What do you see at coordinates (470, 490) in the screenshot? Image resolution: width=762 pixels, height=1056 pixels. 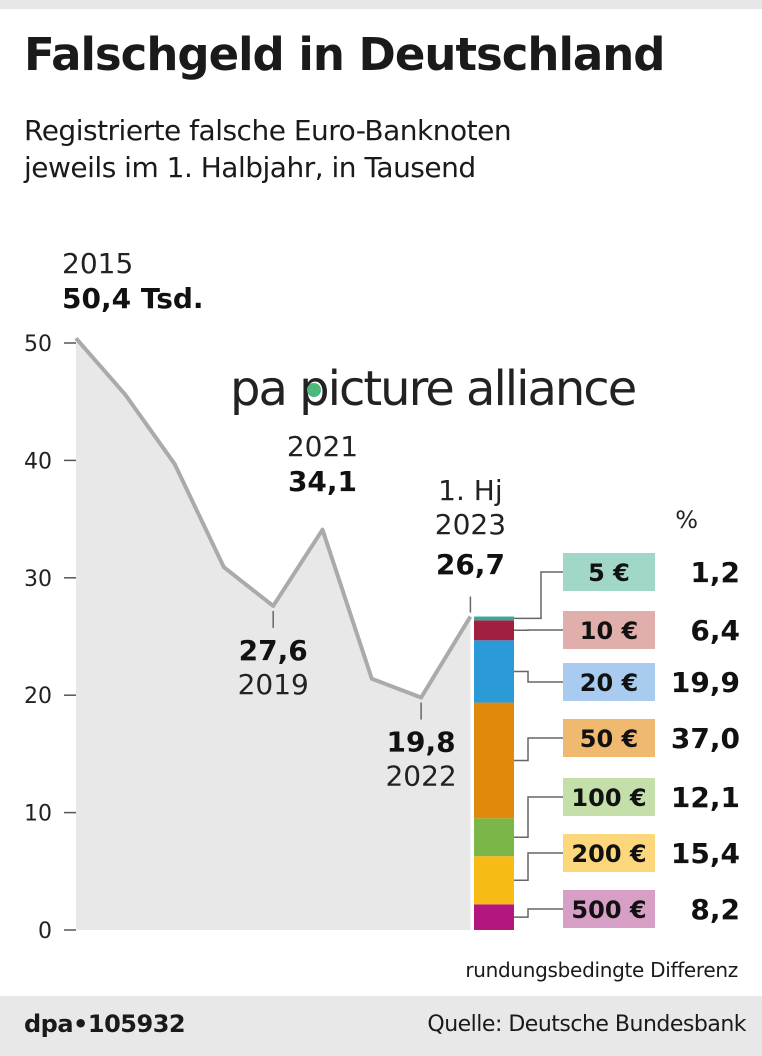 I see `annotation-year: 1. Hj` at bounding box center [470, 490].